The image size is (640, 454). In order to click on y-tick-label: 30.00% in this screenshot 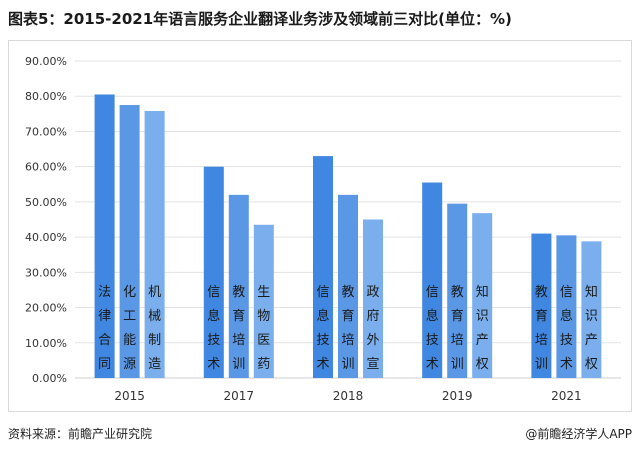, I will do `click(46, 272)`.